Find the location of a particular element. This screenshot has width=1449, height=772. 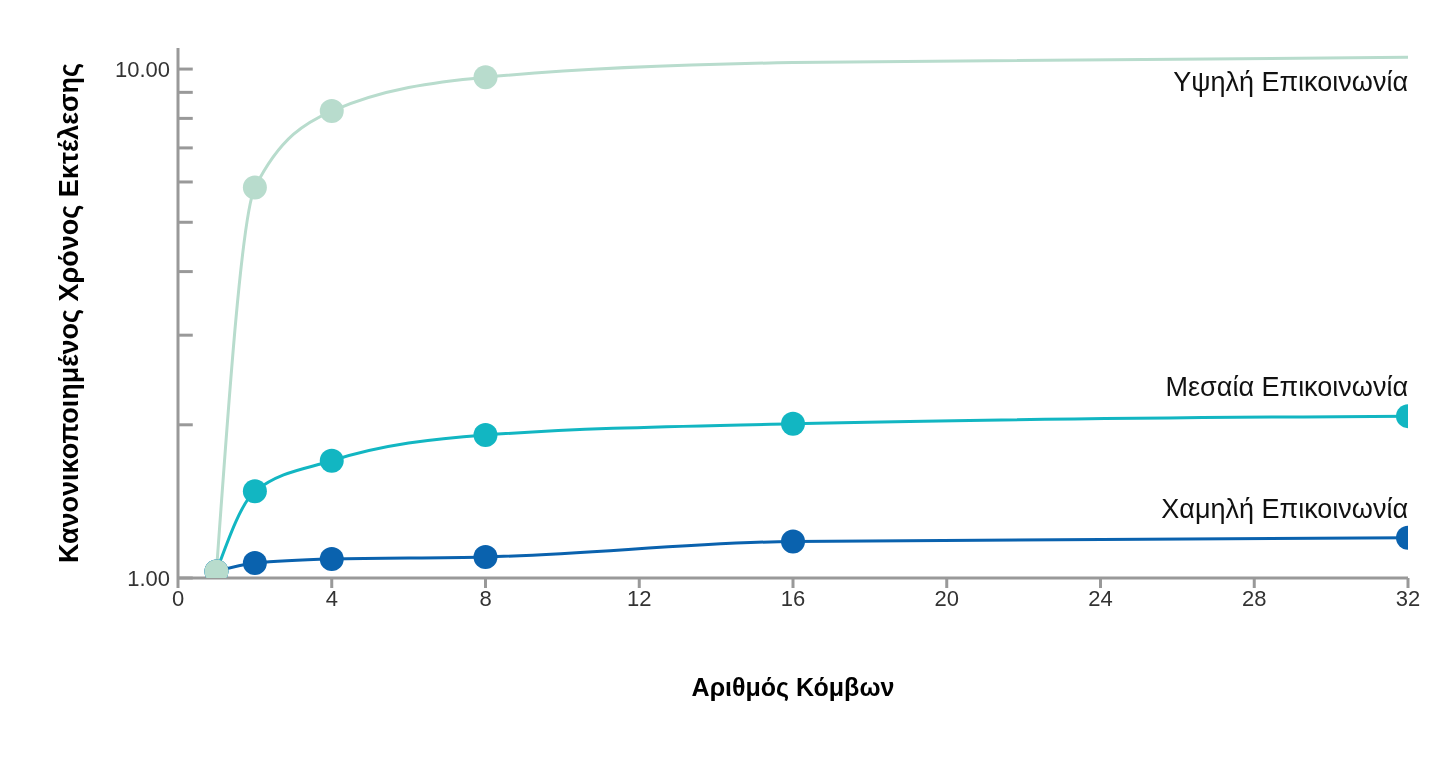

x-tick-label: 16 is located at coordinates (793, 598).